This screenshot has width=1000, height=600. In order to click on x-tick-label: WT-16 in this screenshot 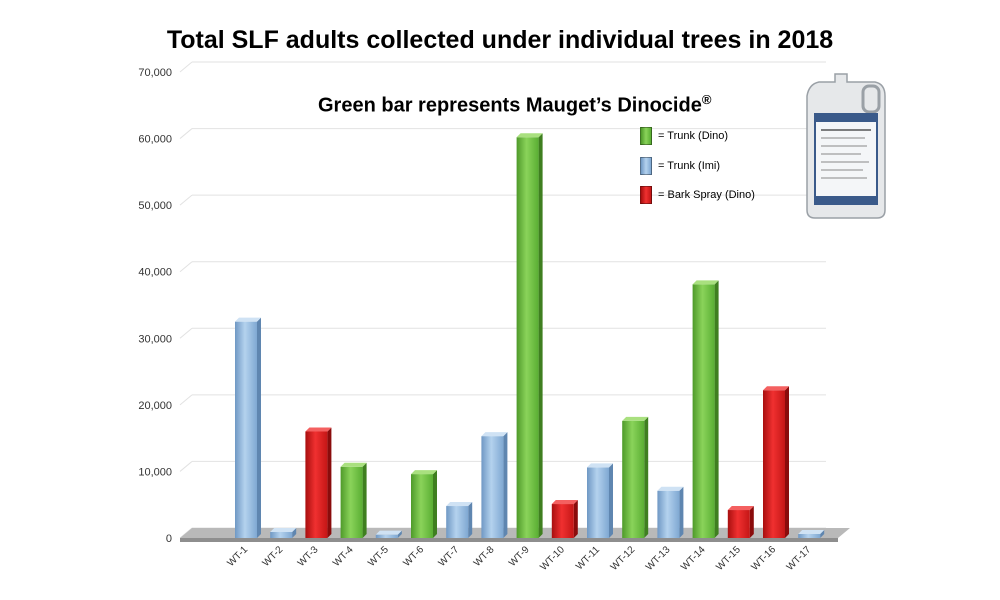, I will do `click(764, 558)`.